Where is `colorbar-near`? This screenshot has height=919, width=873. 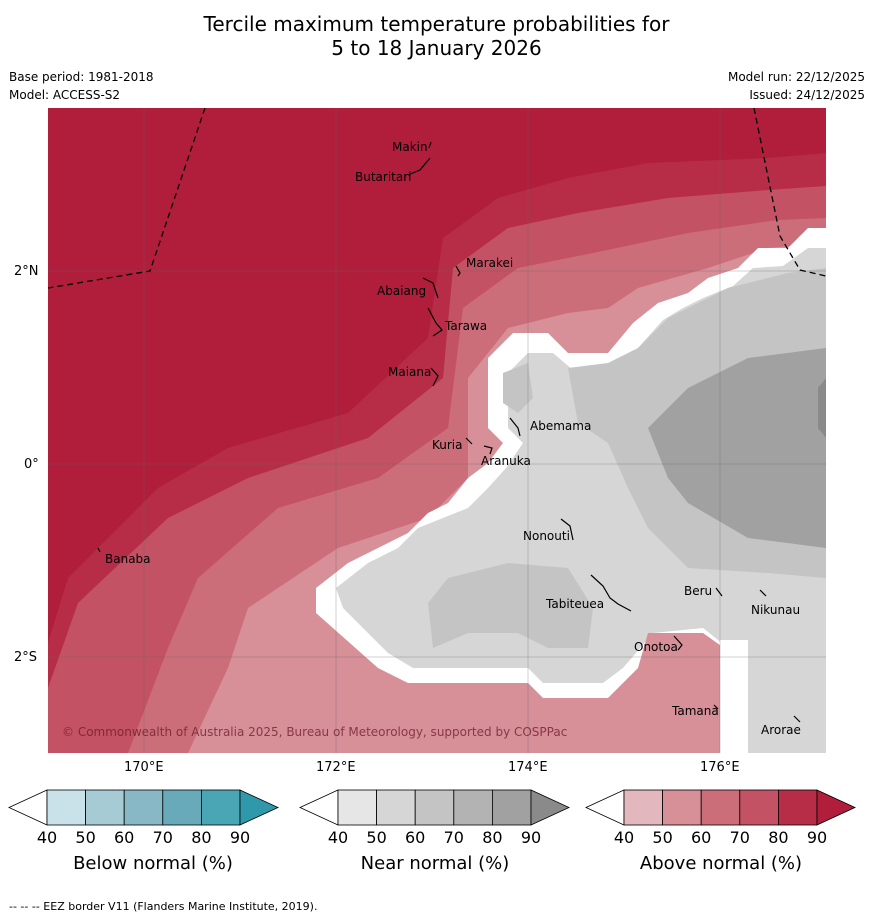 colorbar-near is located at coordinates (434, 807).